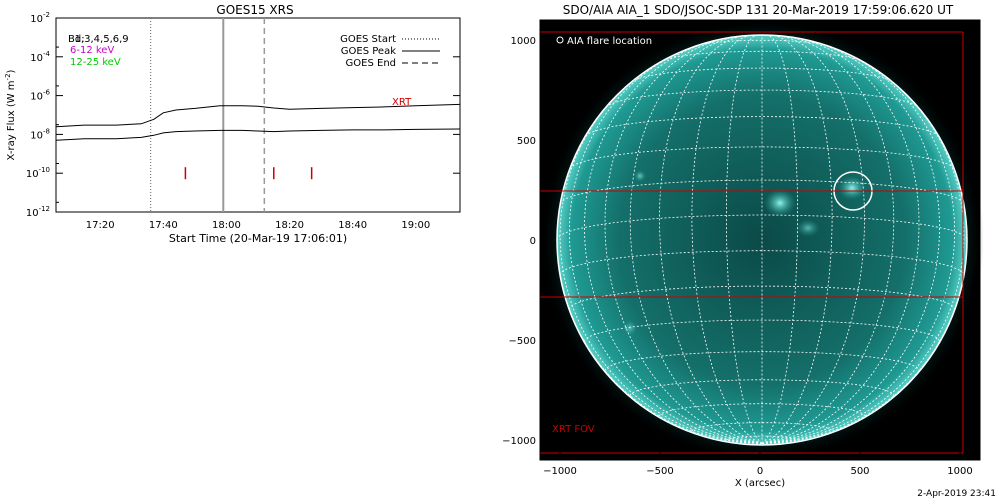  I want to click on goes-y-tick-label: 10⁻⁶, so click(40, 96).